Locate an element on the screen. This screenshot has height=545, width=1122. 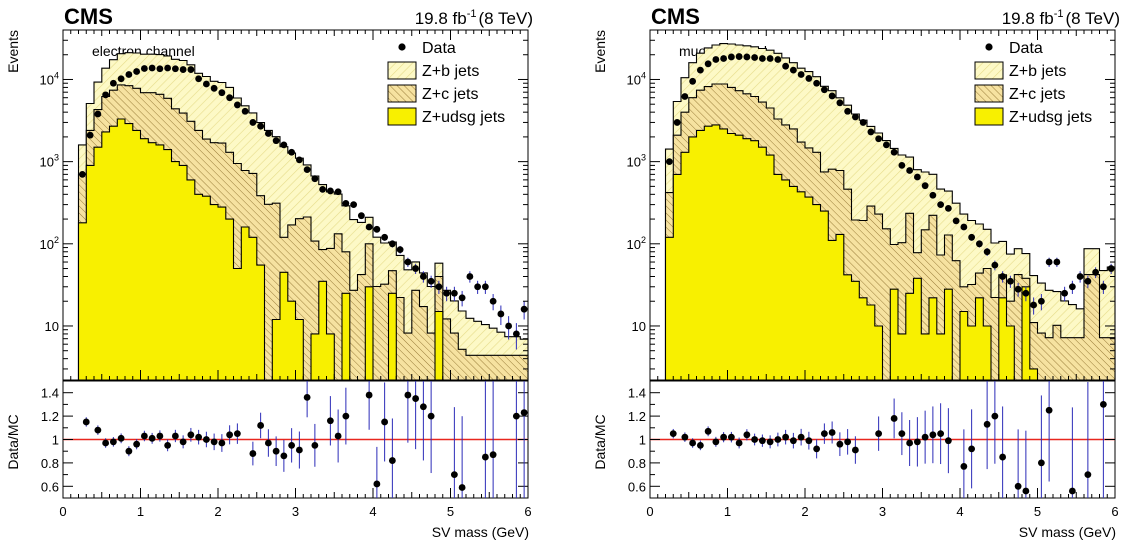
lumi-exponent: -1 is located at coordinates (472, 14).